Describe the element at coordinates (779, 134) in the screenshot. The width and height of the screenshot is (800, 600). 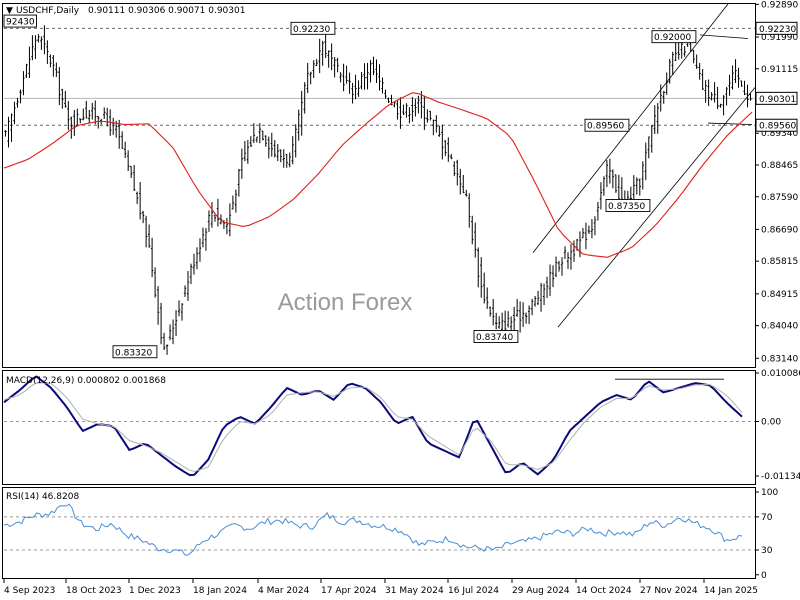
I see `price-tick-label: 0.89340` at that location.